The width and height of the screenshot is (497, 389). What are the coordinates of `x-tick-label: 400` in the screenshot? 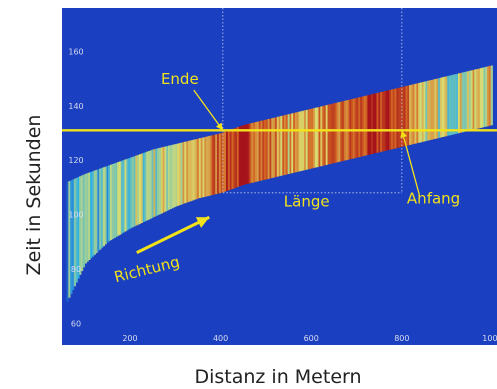 It's located at (220, 338).